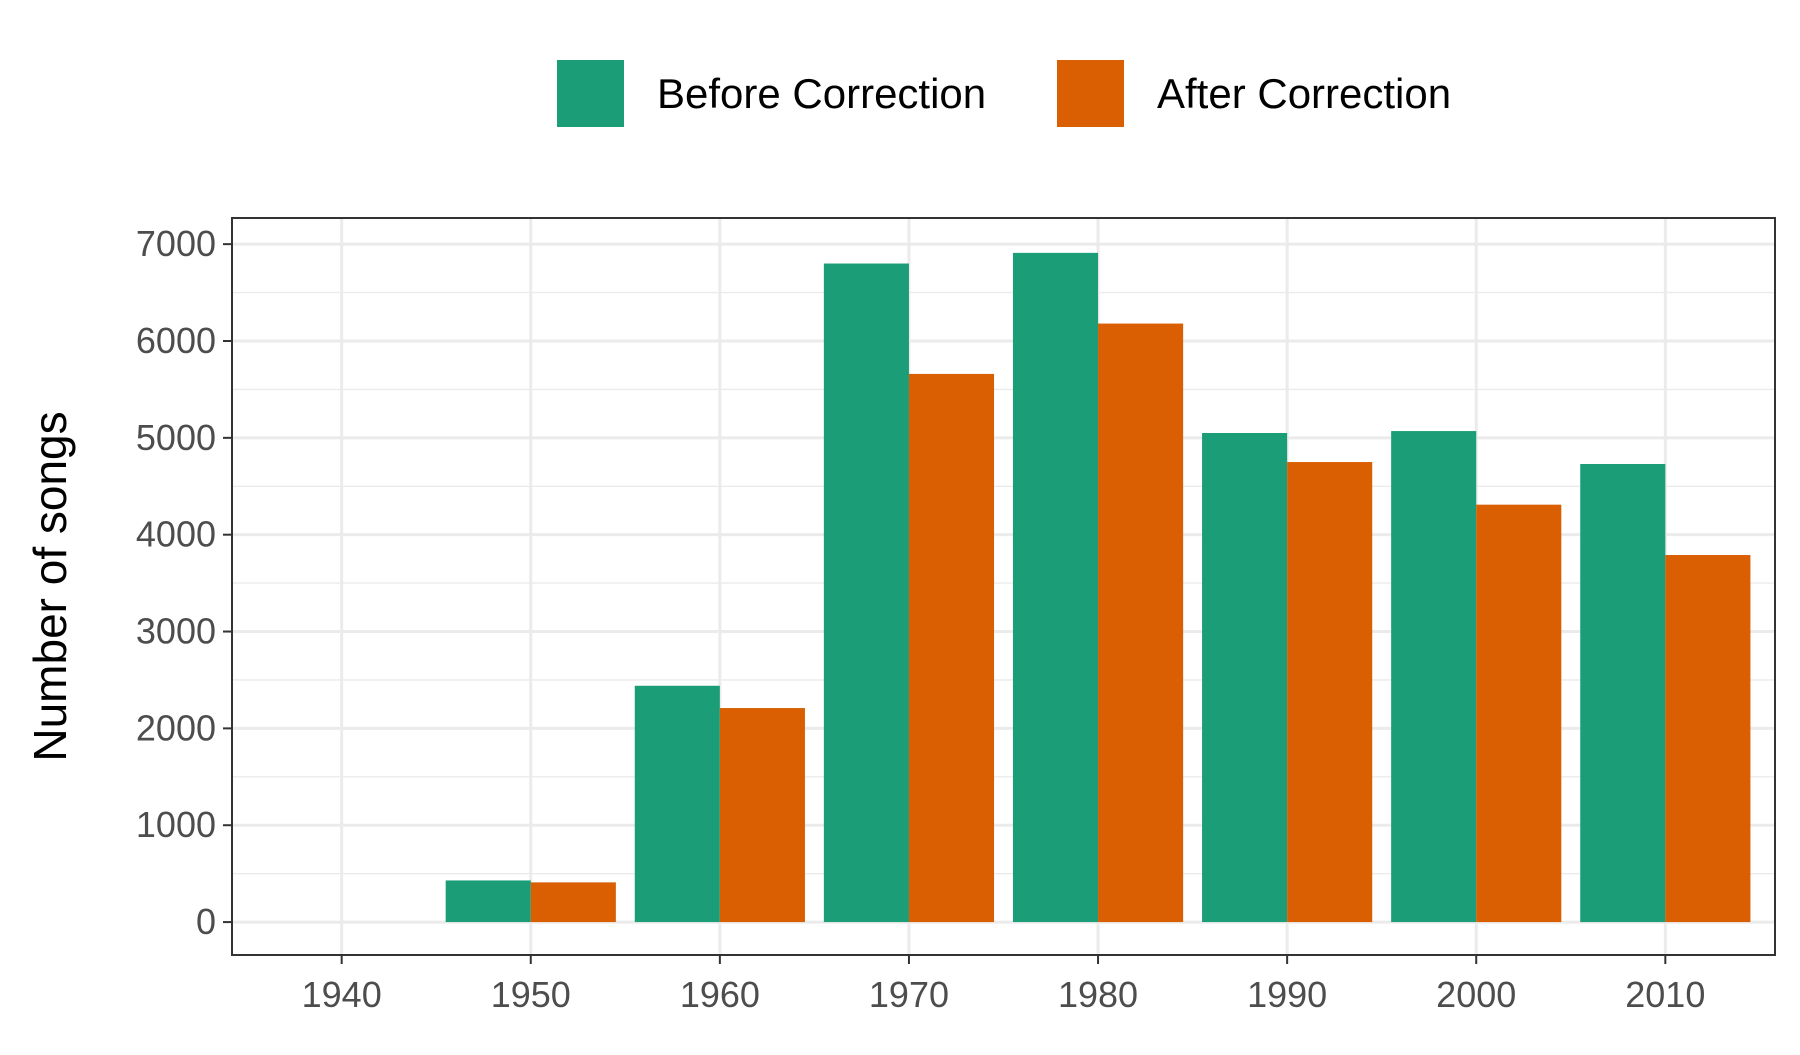 Image resolution: width=1800 pixels, height=1055 pixels. I want to click on bar-after-correction-2010, so click(1708, 739).